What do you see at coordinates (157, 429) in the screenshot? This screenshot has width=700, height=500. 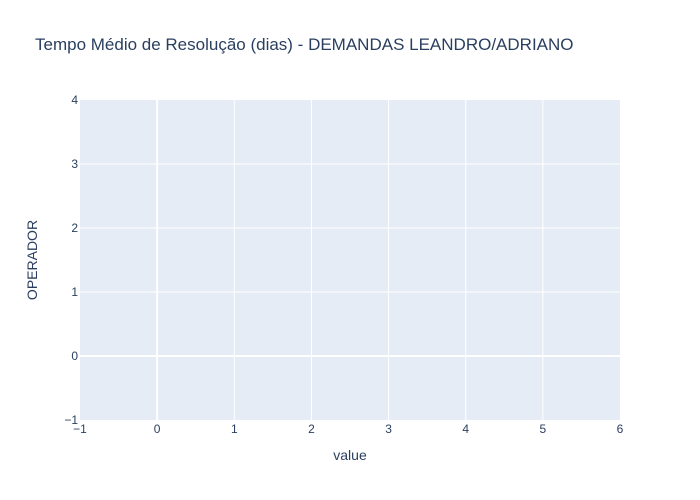 I see `x-tick-label: 0` at bounding box center [157, 429].